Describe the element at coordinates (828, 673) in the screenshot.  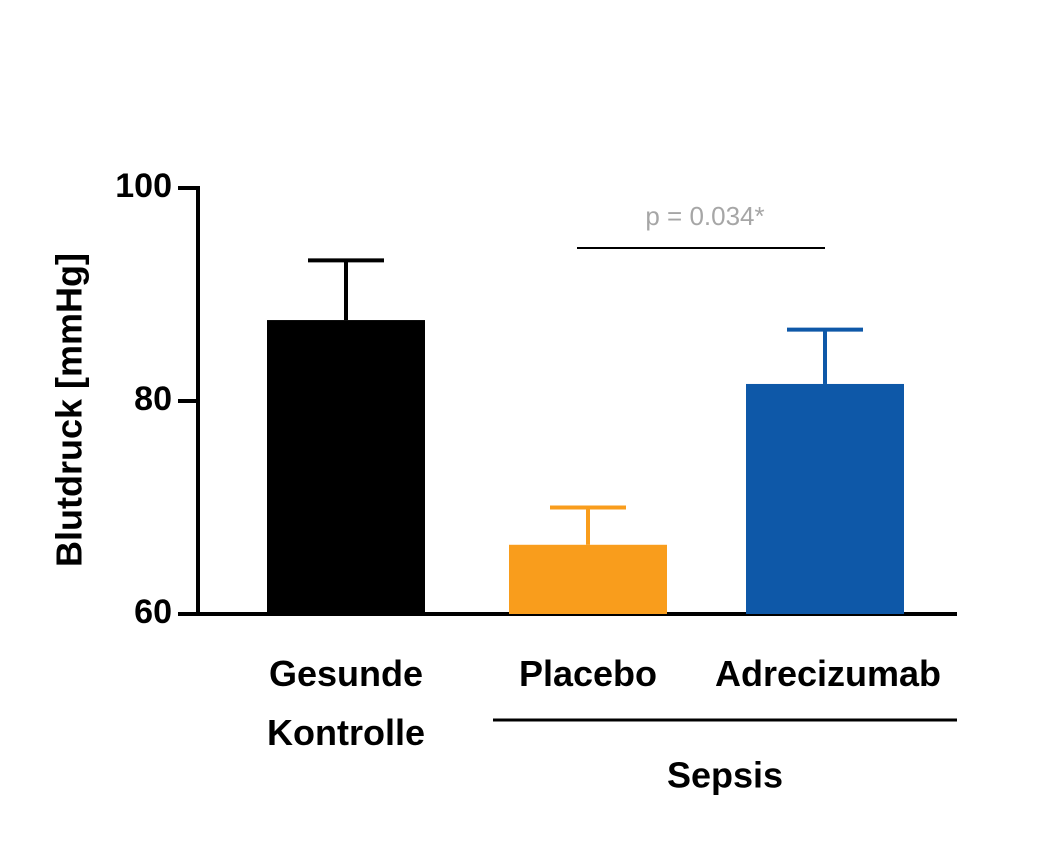
I see `x-tick-label: Adrecizumab` at that location.